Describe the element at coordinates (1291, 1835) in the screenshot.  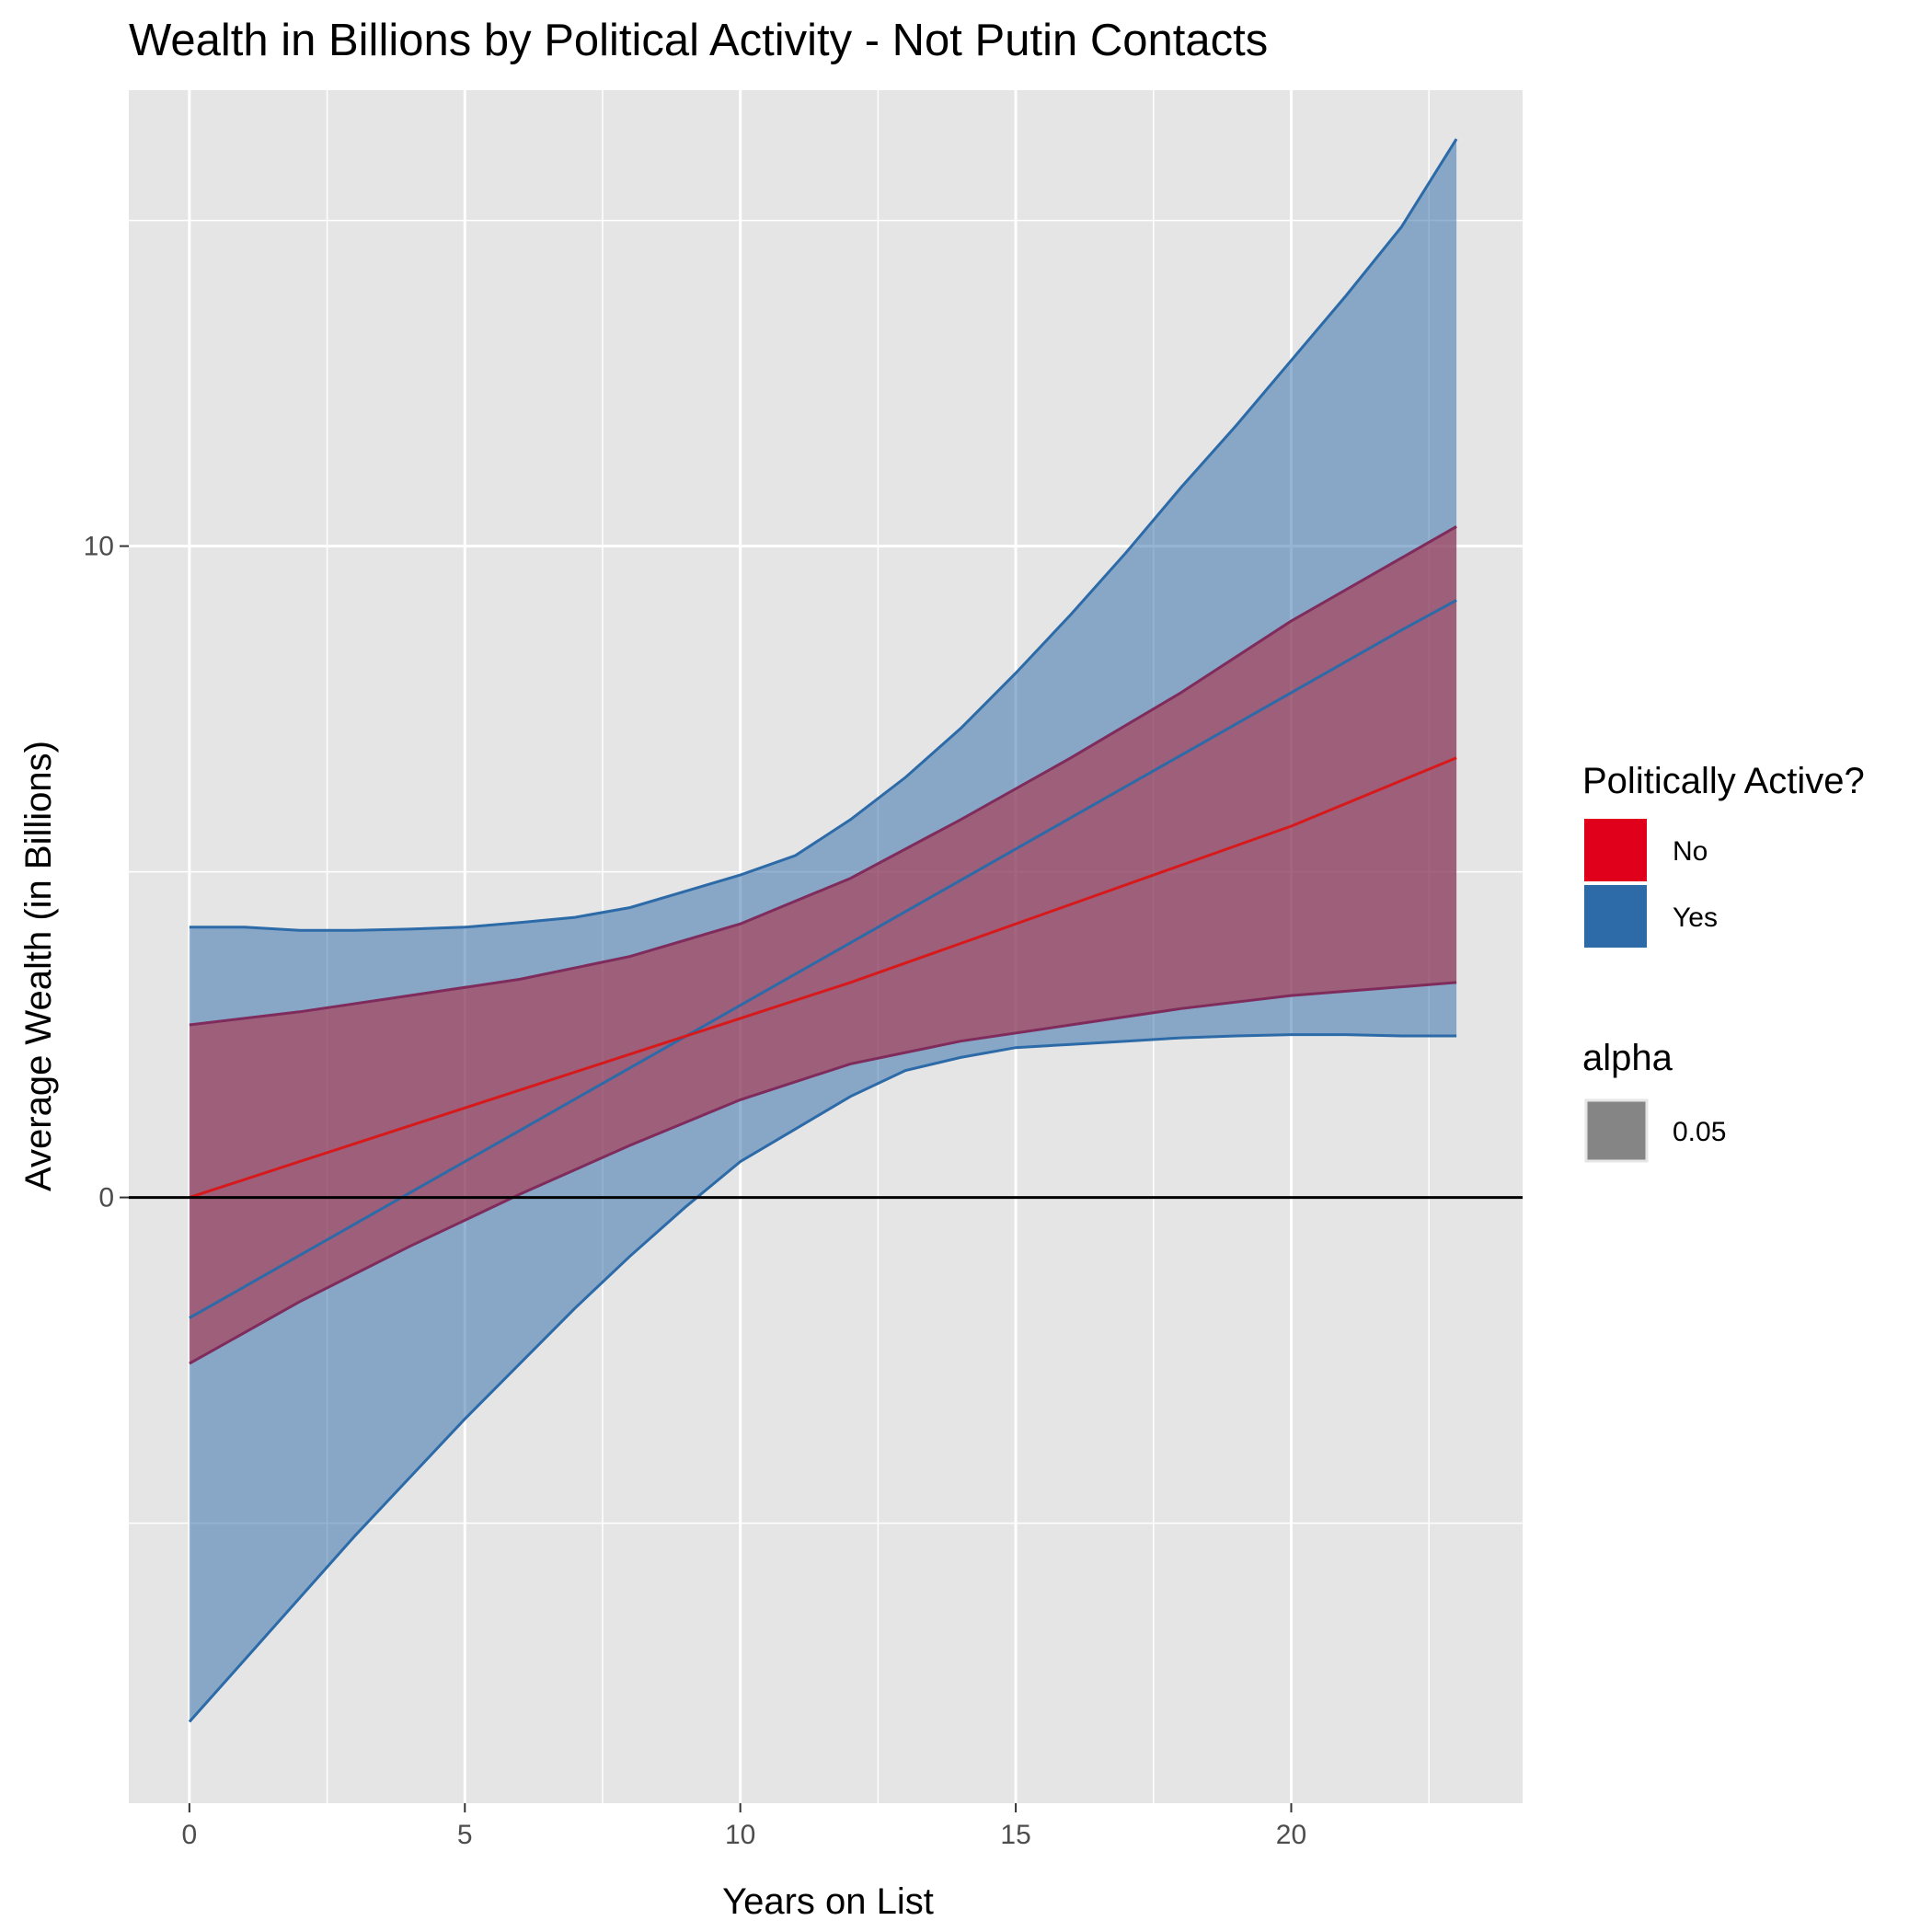
I see `x-tick-label: 20` at that location.